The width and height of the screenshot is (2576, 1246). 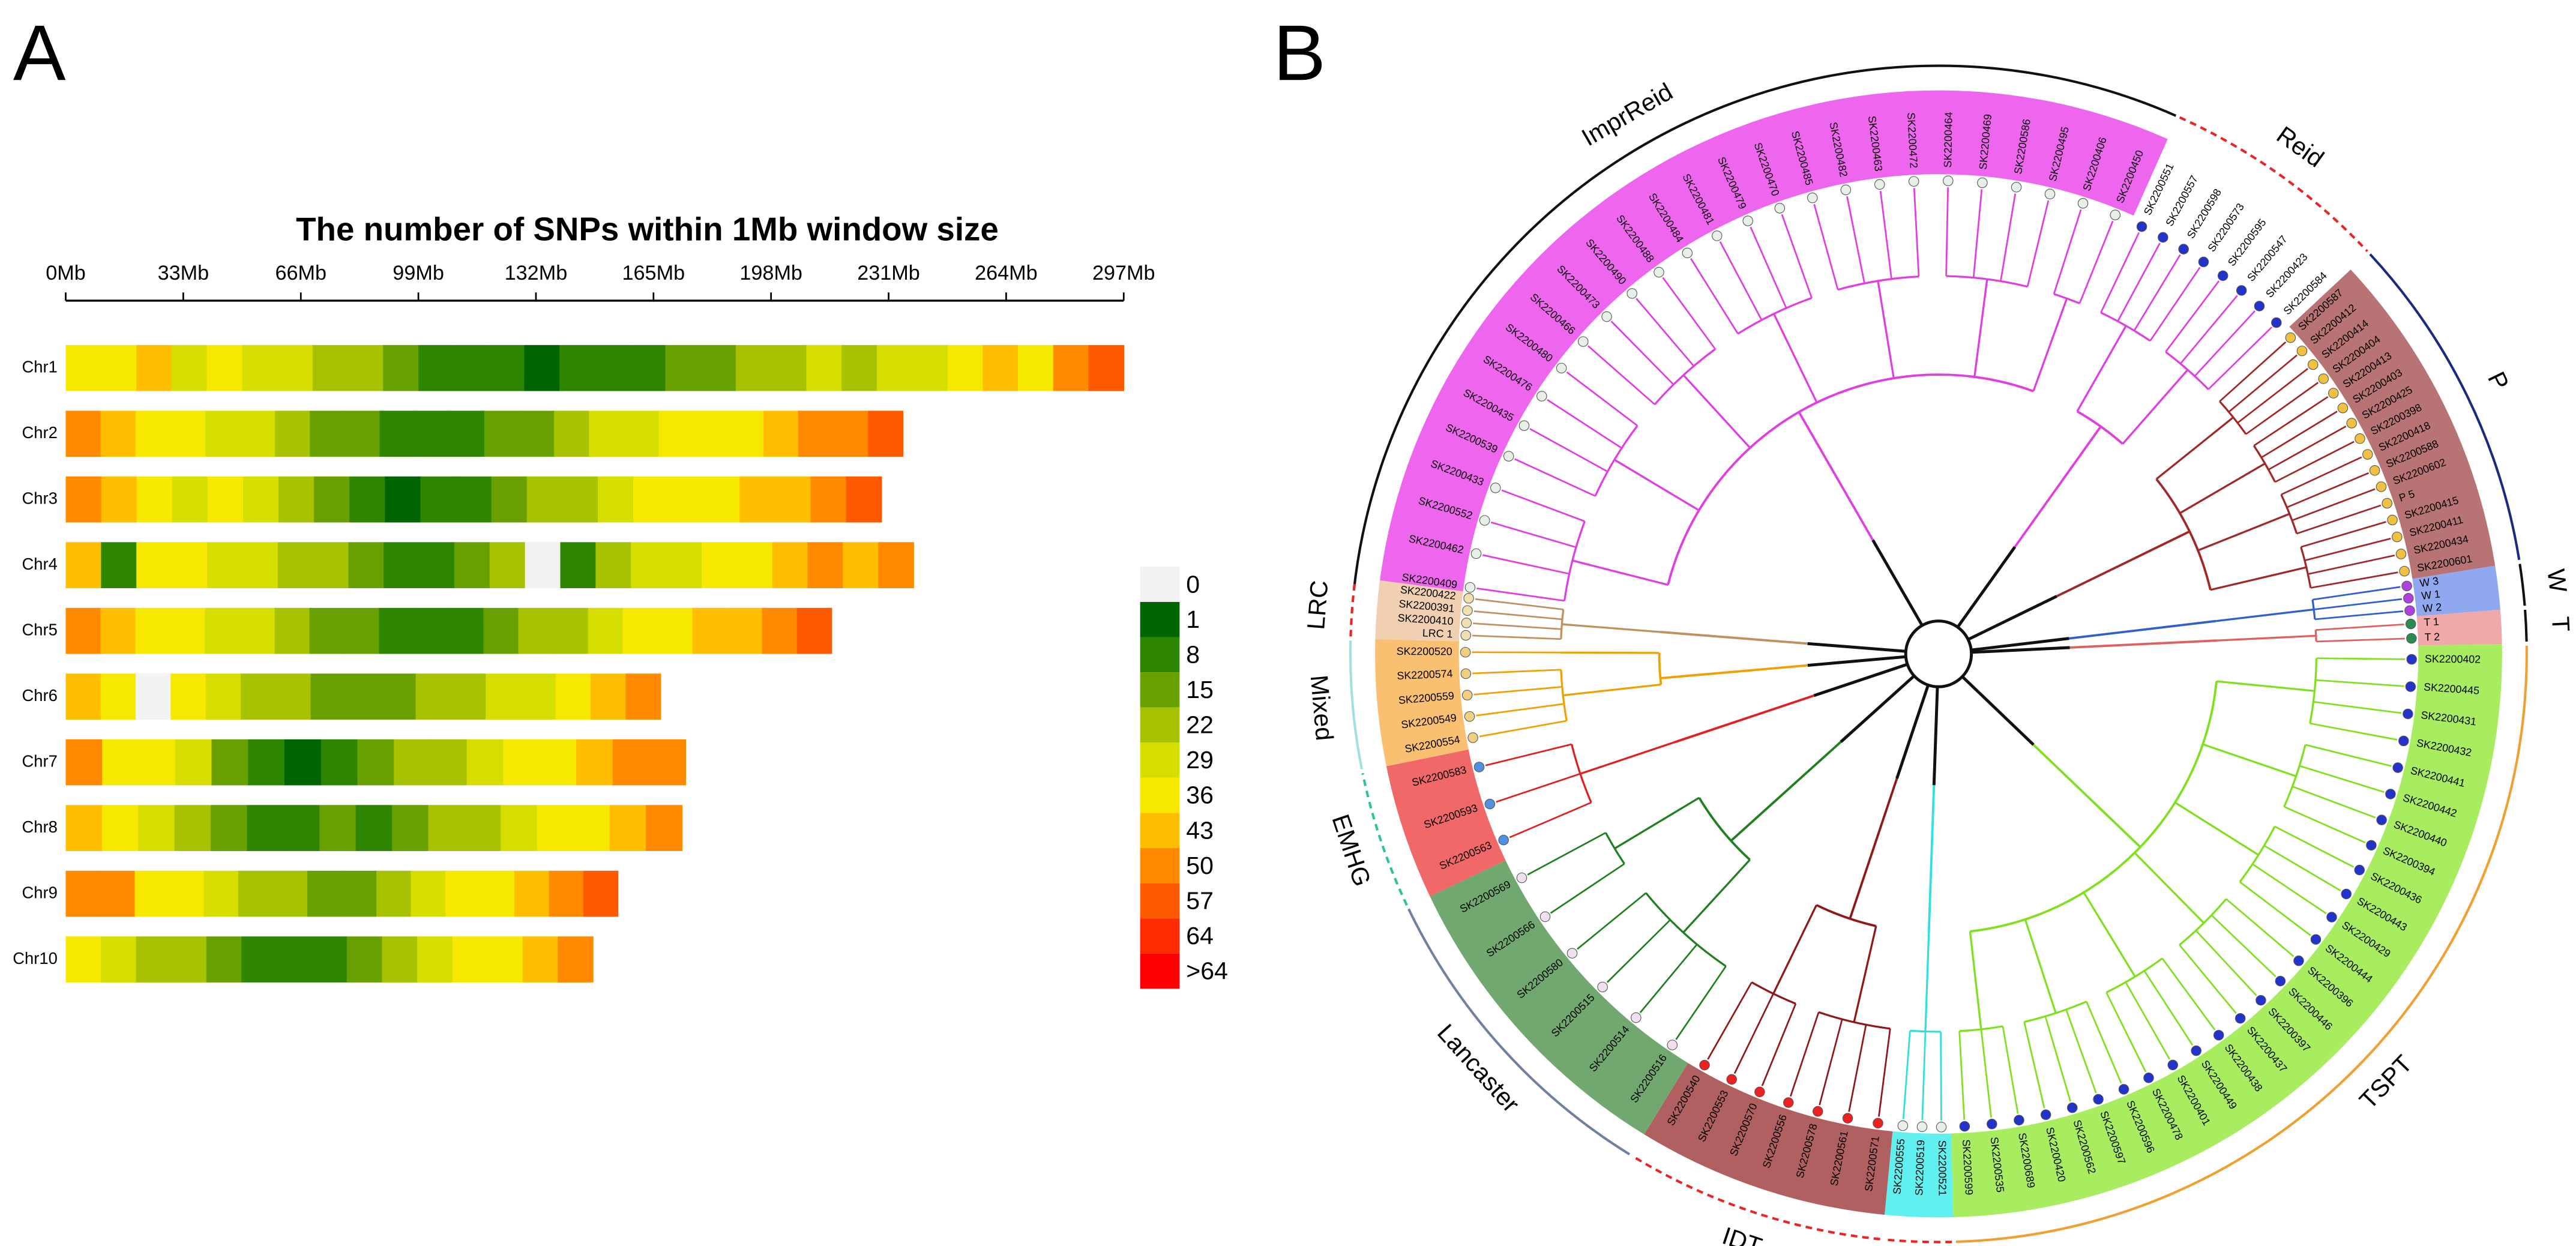 I want to click on leaf-label: LRC 1, so click(x=1437, y=633).